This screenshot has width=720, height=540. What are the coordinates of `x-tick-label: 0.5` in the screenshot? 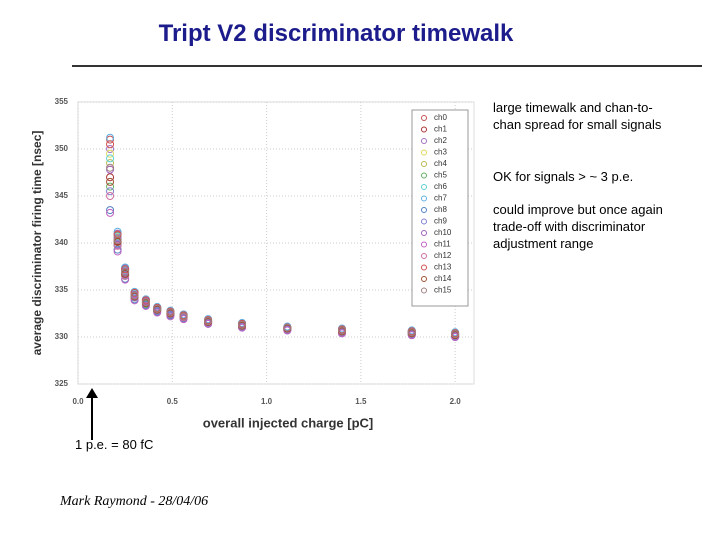 It's located at (173, 401).